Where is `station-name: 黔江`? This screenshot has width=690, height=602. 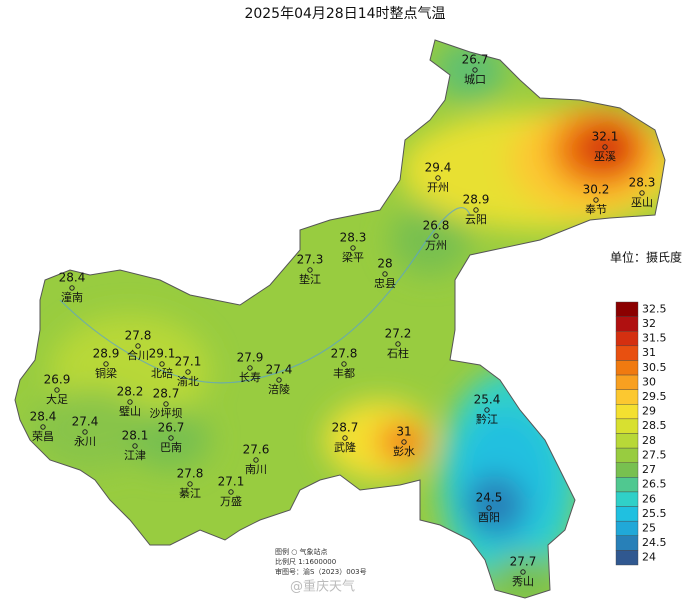
station-name: 黔江 is located at coordinates (487, 419).